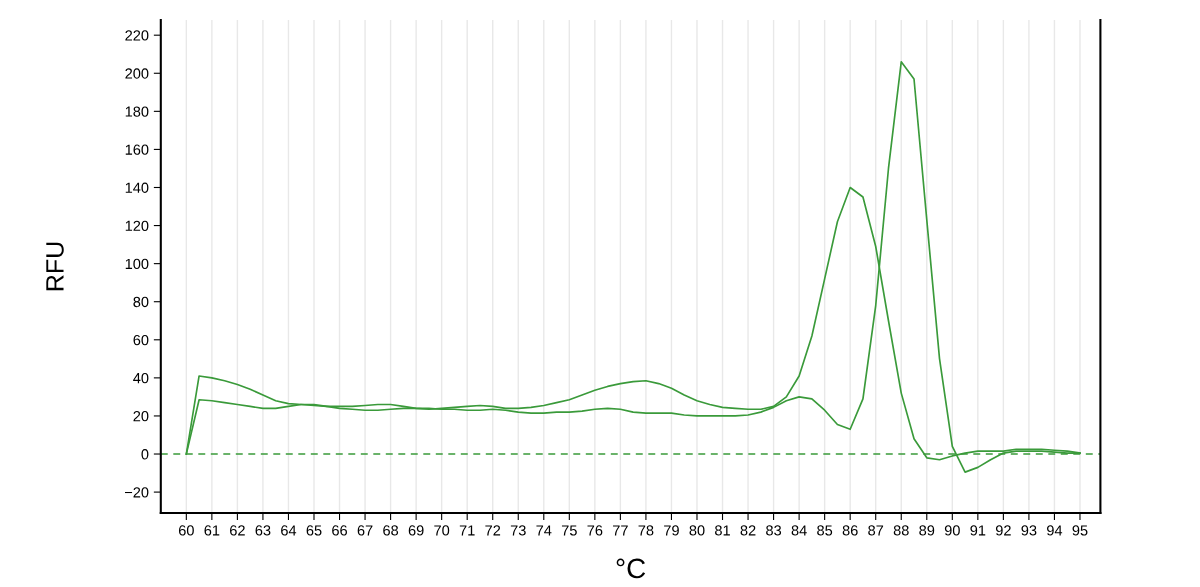  I want to click on x-tick-label: 69, so click(416, 530).